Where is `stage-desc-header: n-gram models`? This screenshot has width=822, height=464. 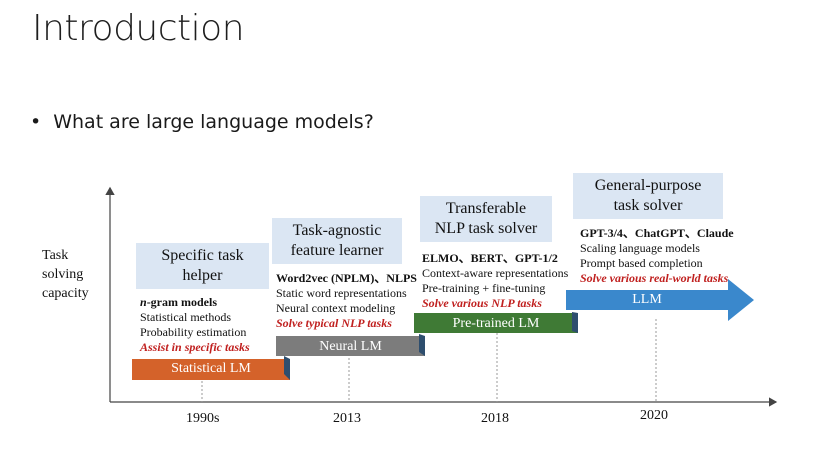
stage-desc-header: n-gram models is located at coordinates (195, 302).